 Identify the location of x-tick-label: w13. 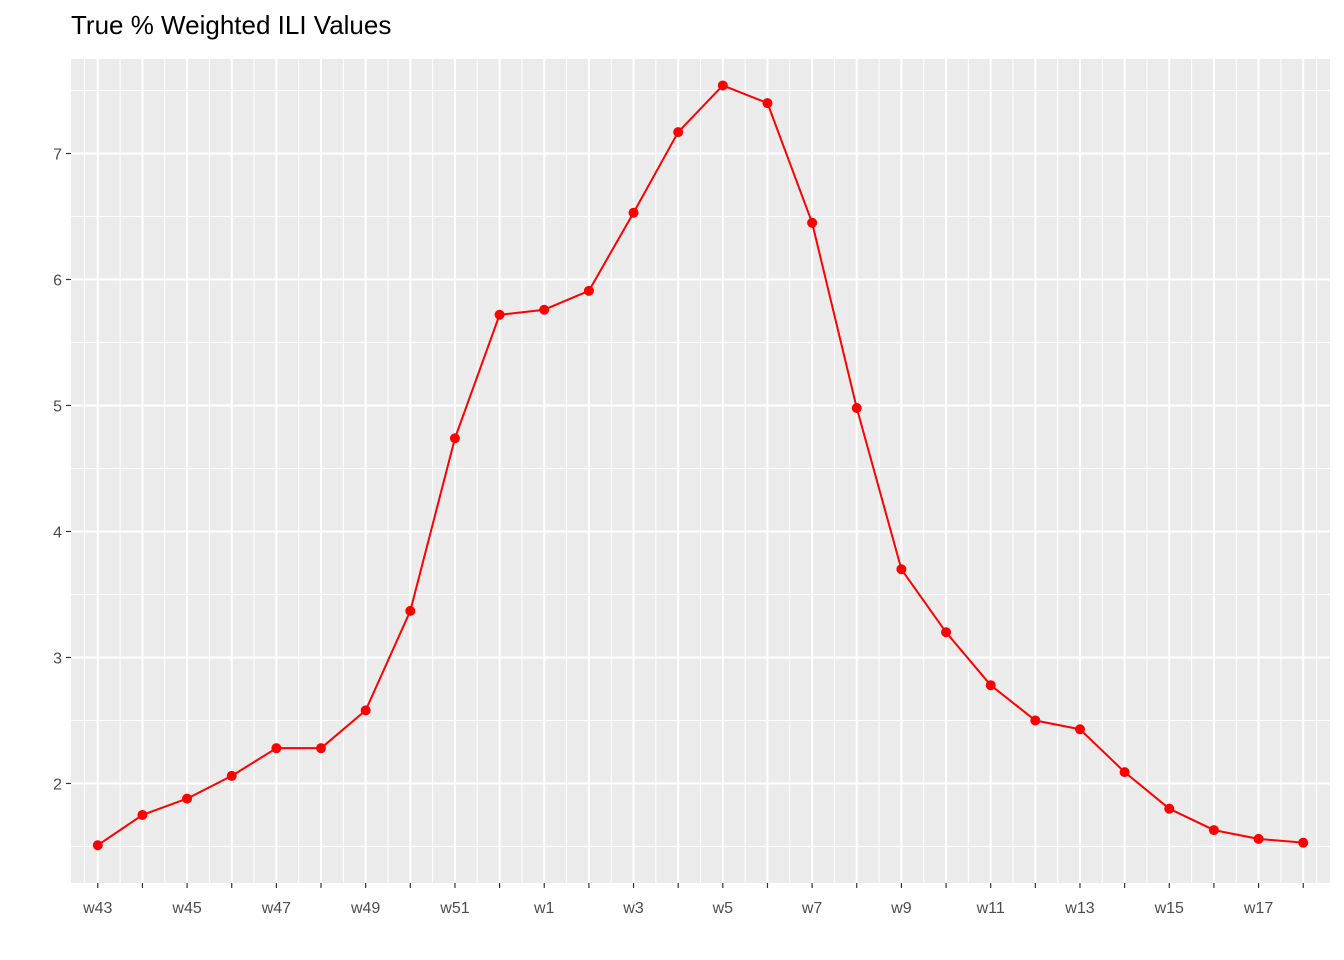
(1079, 908).